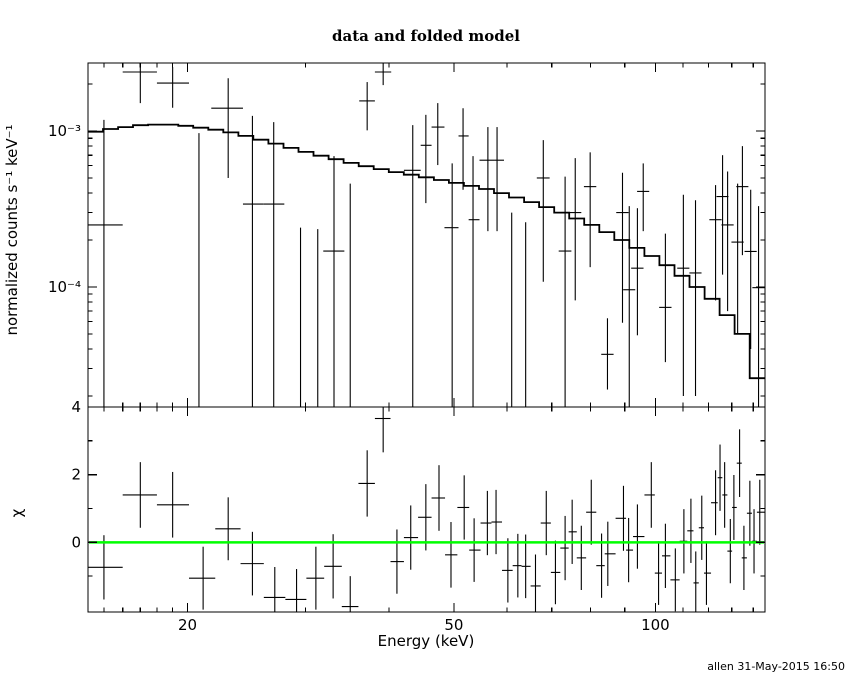  I want to click on x-tick-label: 100, so click(655, 625).